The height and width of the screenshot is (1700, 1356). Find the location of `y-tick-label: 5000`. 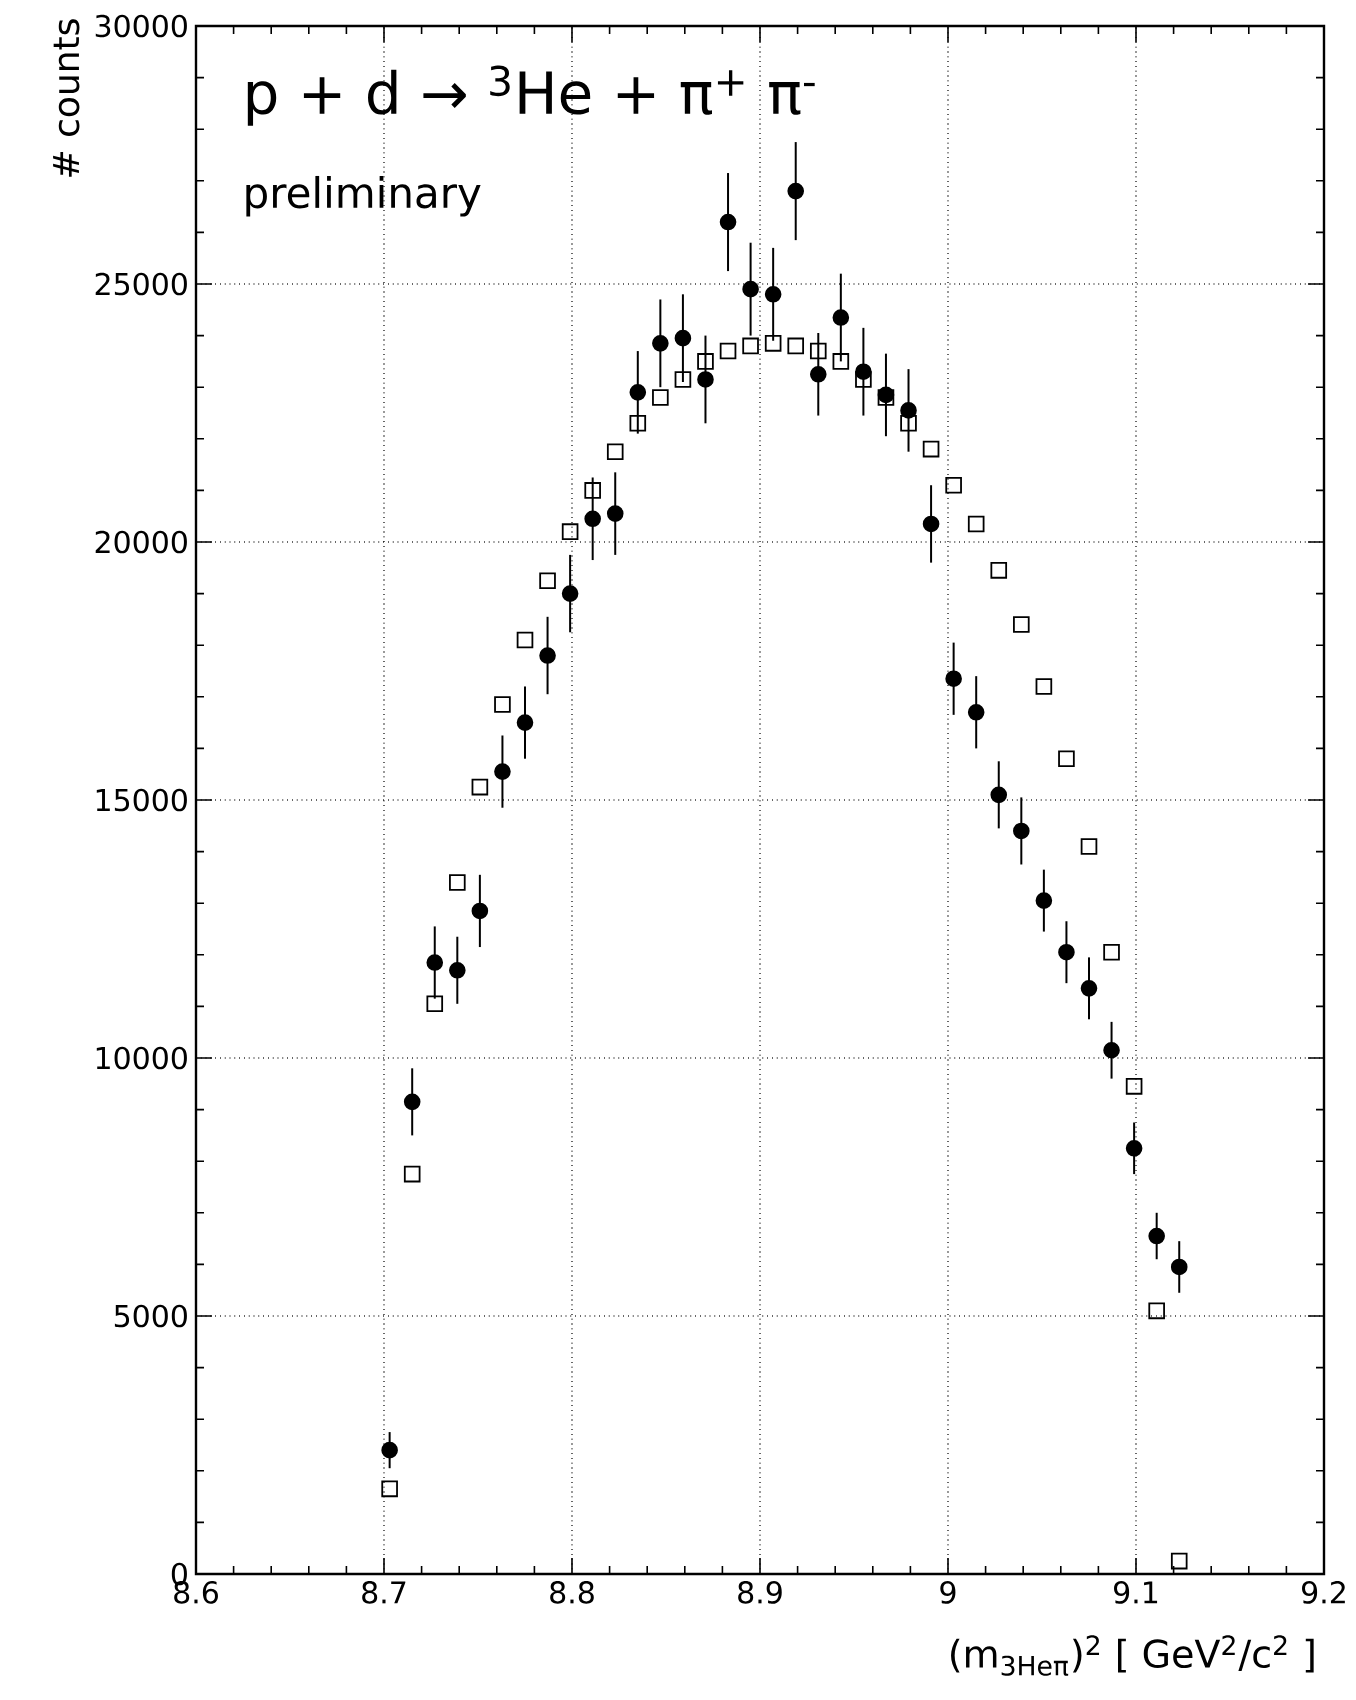

y-tick-label: 5000 is located at coordinates (150, 1316).